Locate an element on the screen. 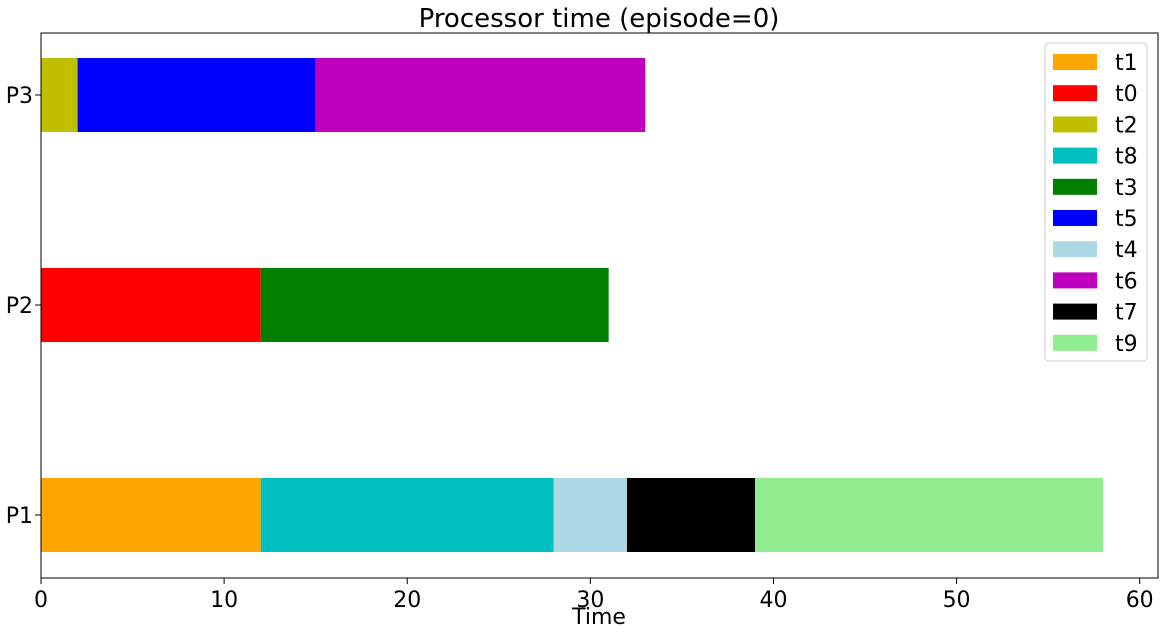 The height and width of the screenshot is (635, 1168). legend-swatch-t7 is located at coordinates (1075, 311).